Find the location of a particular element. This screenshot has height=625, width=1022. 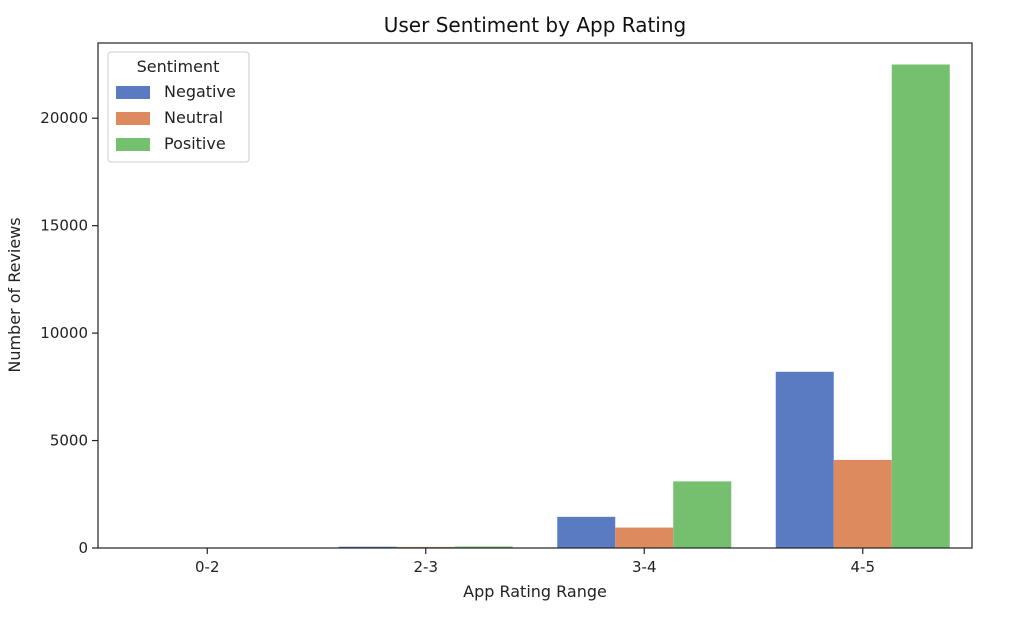

y-tick-label: 5000 is located at coordinates (69, 441).